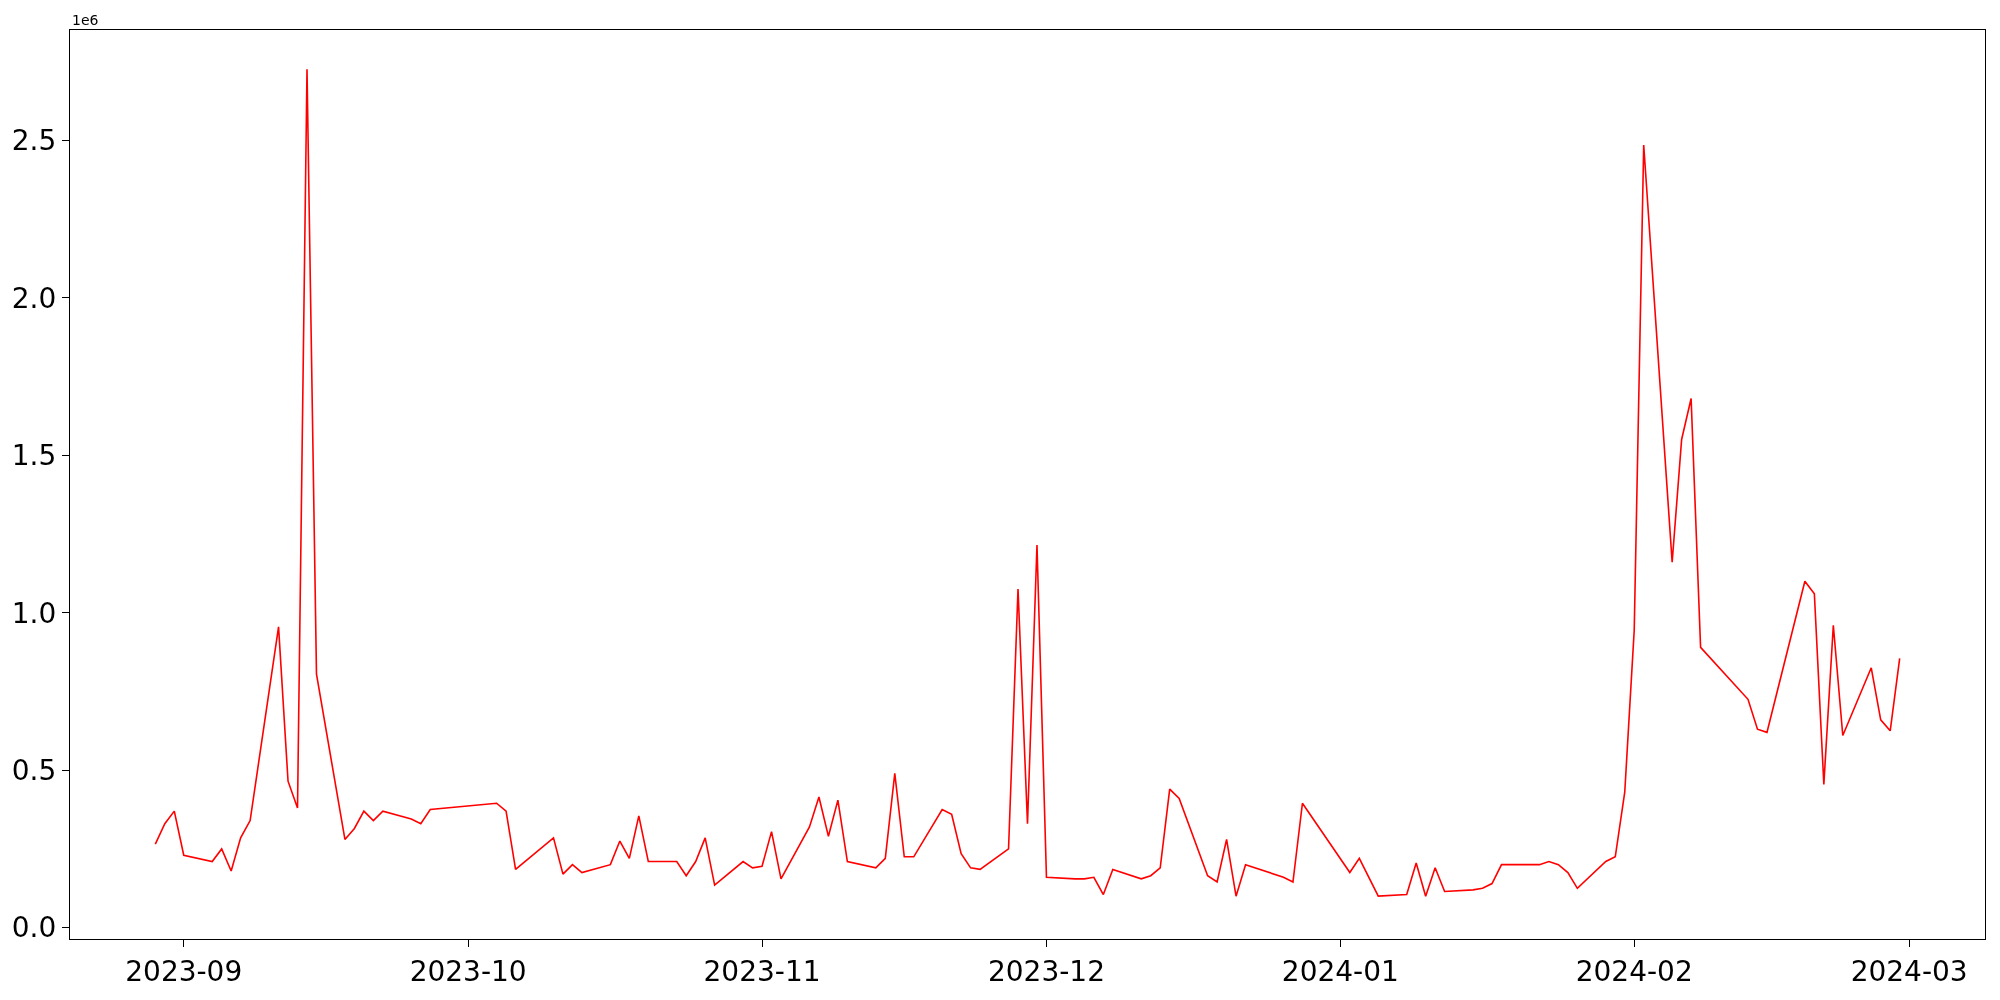 The image size is (2000, 1000). Describe the element at coordinates (34, 456) in the screenshot. I see `y-tick-label: 1.5` at that location.